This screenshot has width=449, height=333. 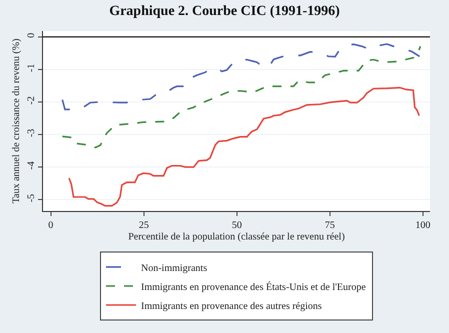 What do you see at coordinates (422, 225) in the screenshot?
I see `x-tick-label: 100` at bounding box center [422, 225].